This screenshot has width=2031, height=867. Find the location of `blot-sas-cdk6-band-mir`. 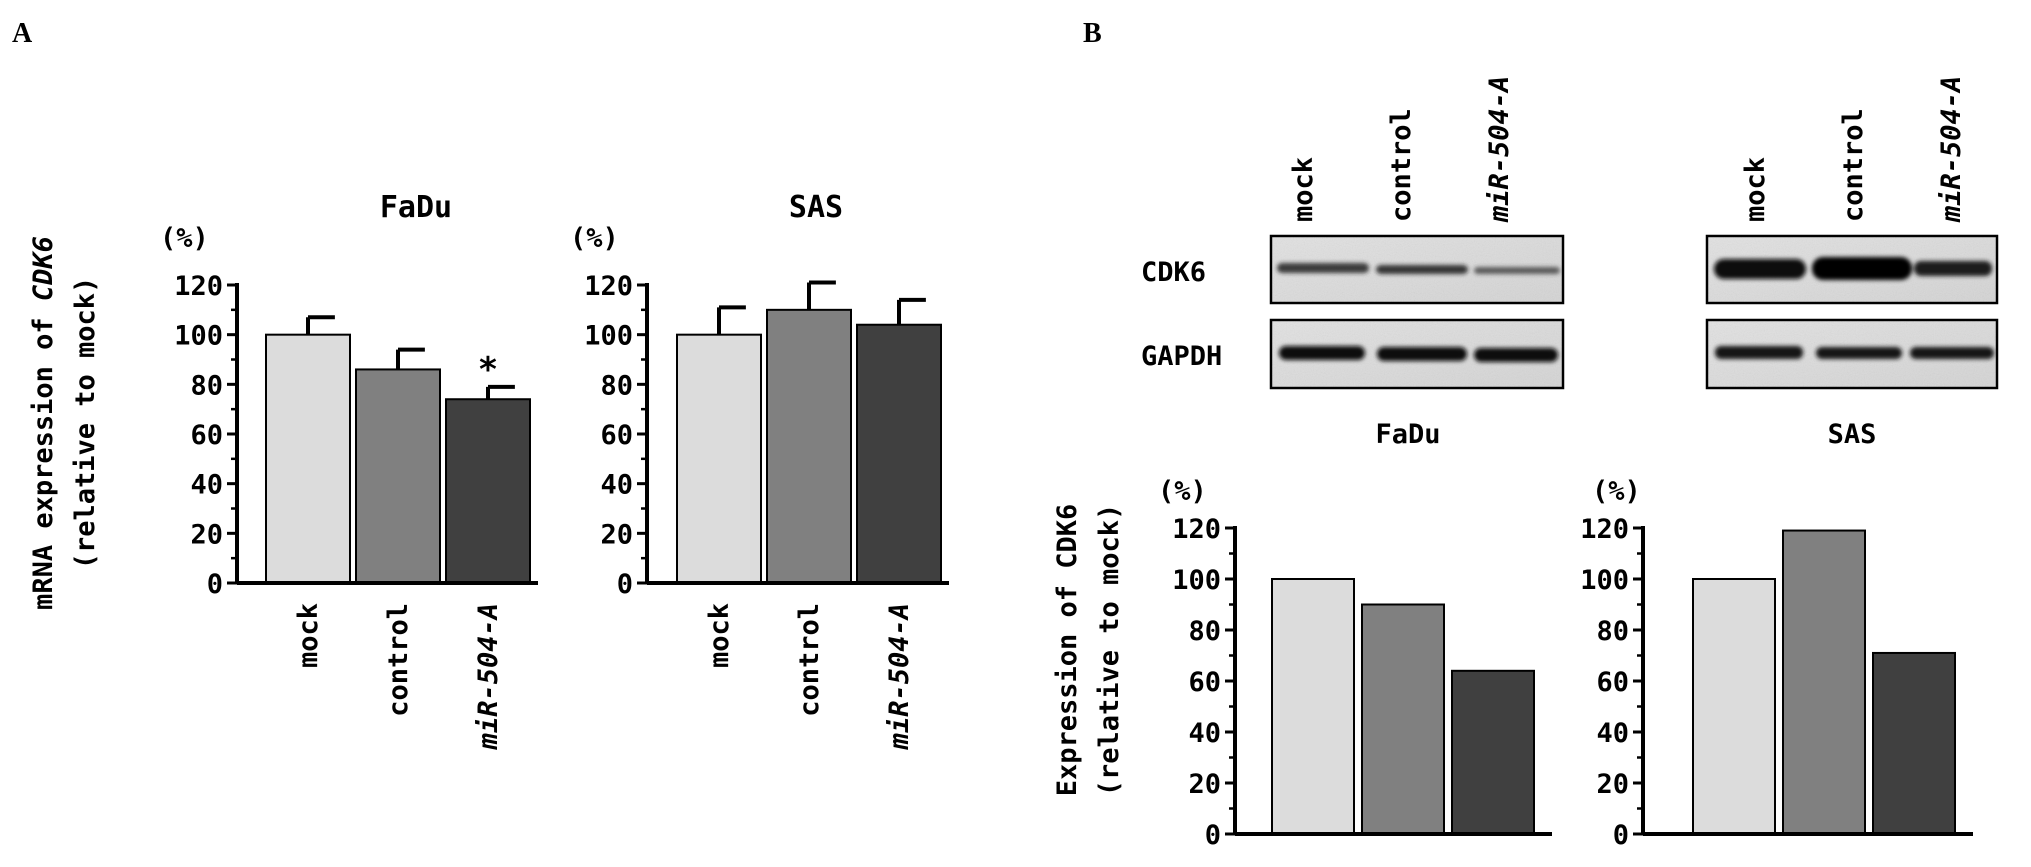

blot-sas-cdk6-band-mir is located at coordinates (1953, 268).